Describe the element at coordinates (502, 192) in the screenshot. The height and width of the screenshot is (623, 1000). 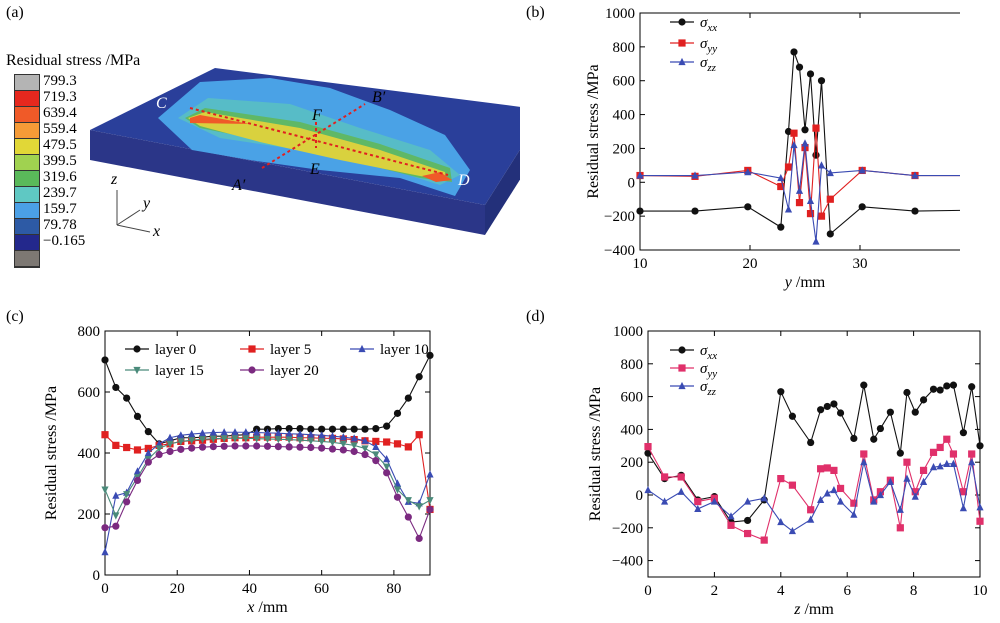
I see `plate-right-face` at that location.